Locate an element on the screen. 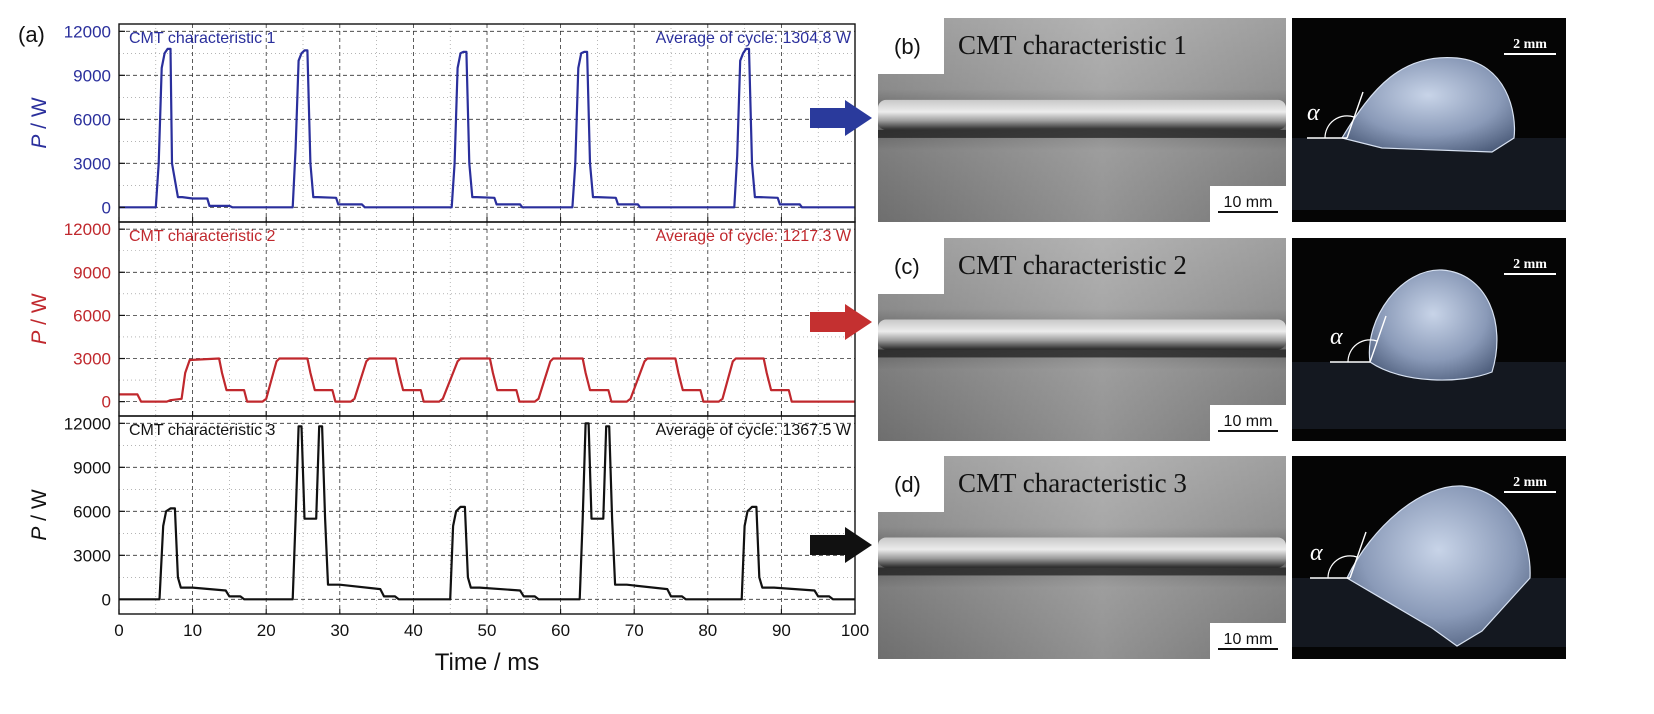 The image size is (1654, 714). label-box-c is located at coordinates (911, 266).